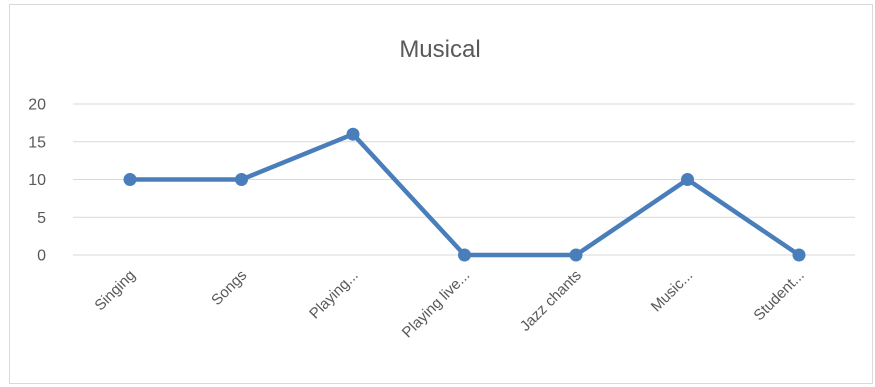 Image resolution: width=875 pixels, height=387 pixels. What do you see at coordinates (41, 218) in the screenshot?
I see `y-tick-label: 5` at bounding box center [41, 218].